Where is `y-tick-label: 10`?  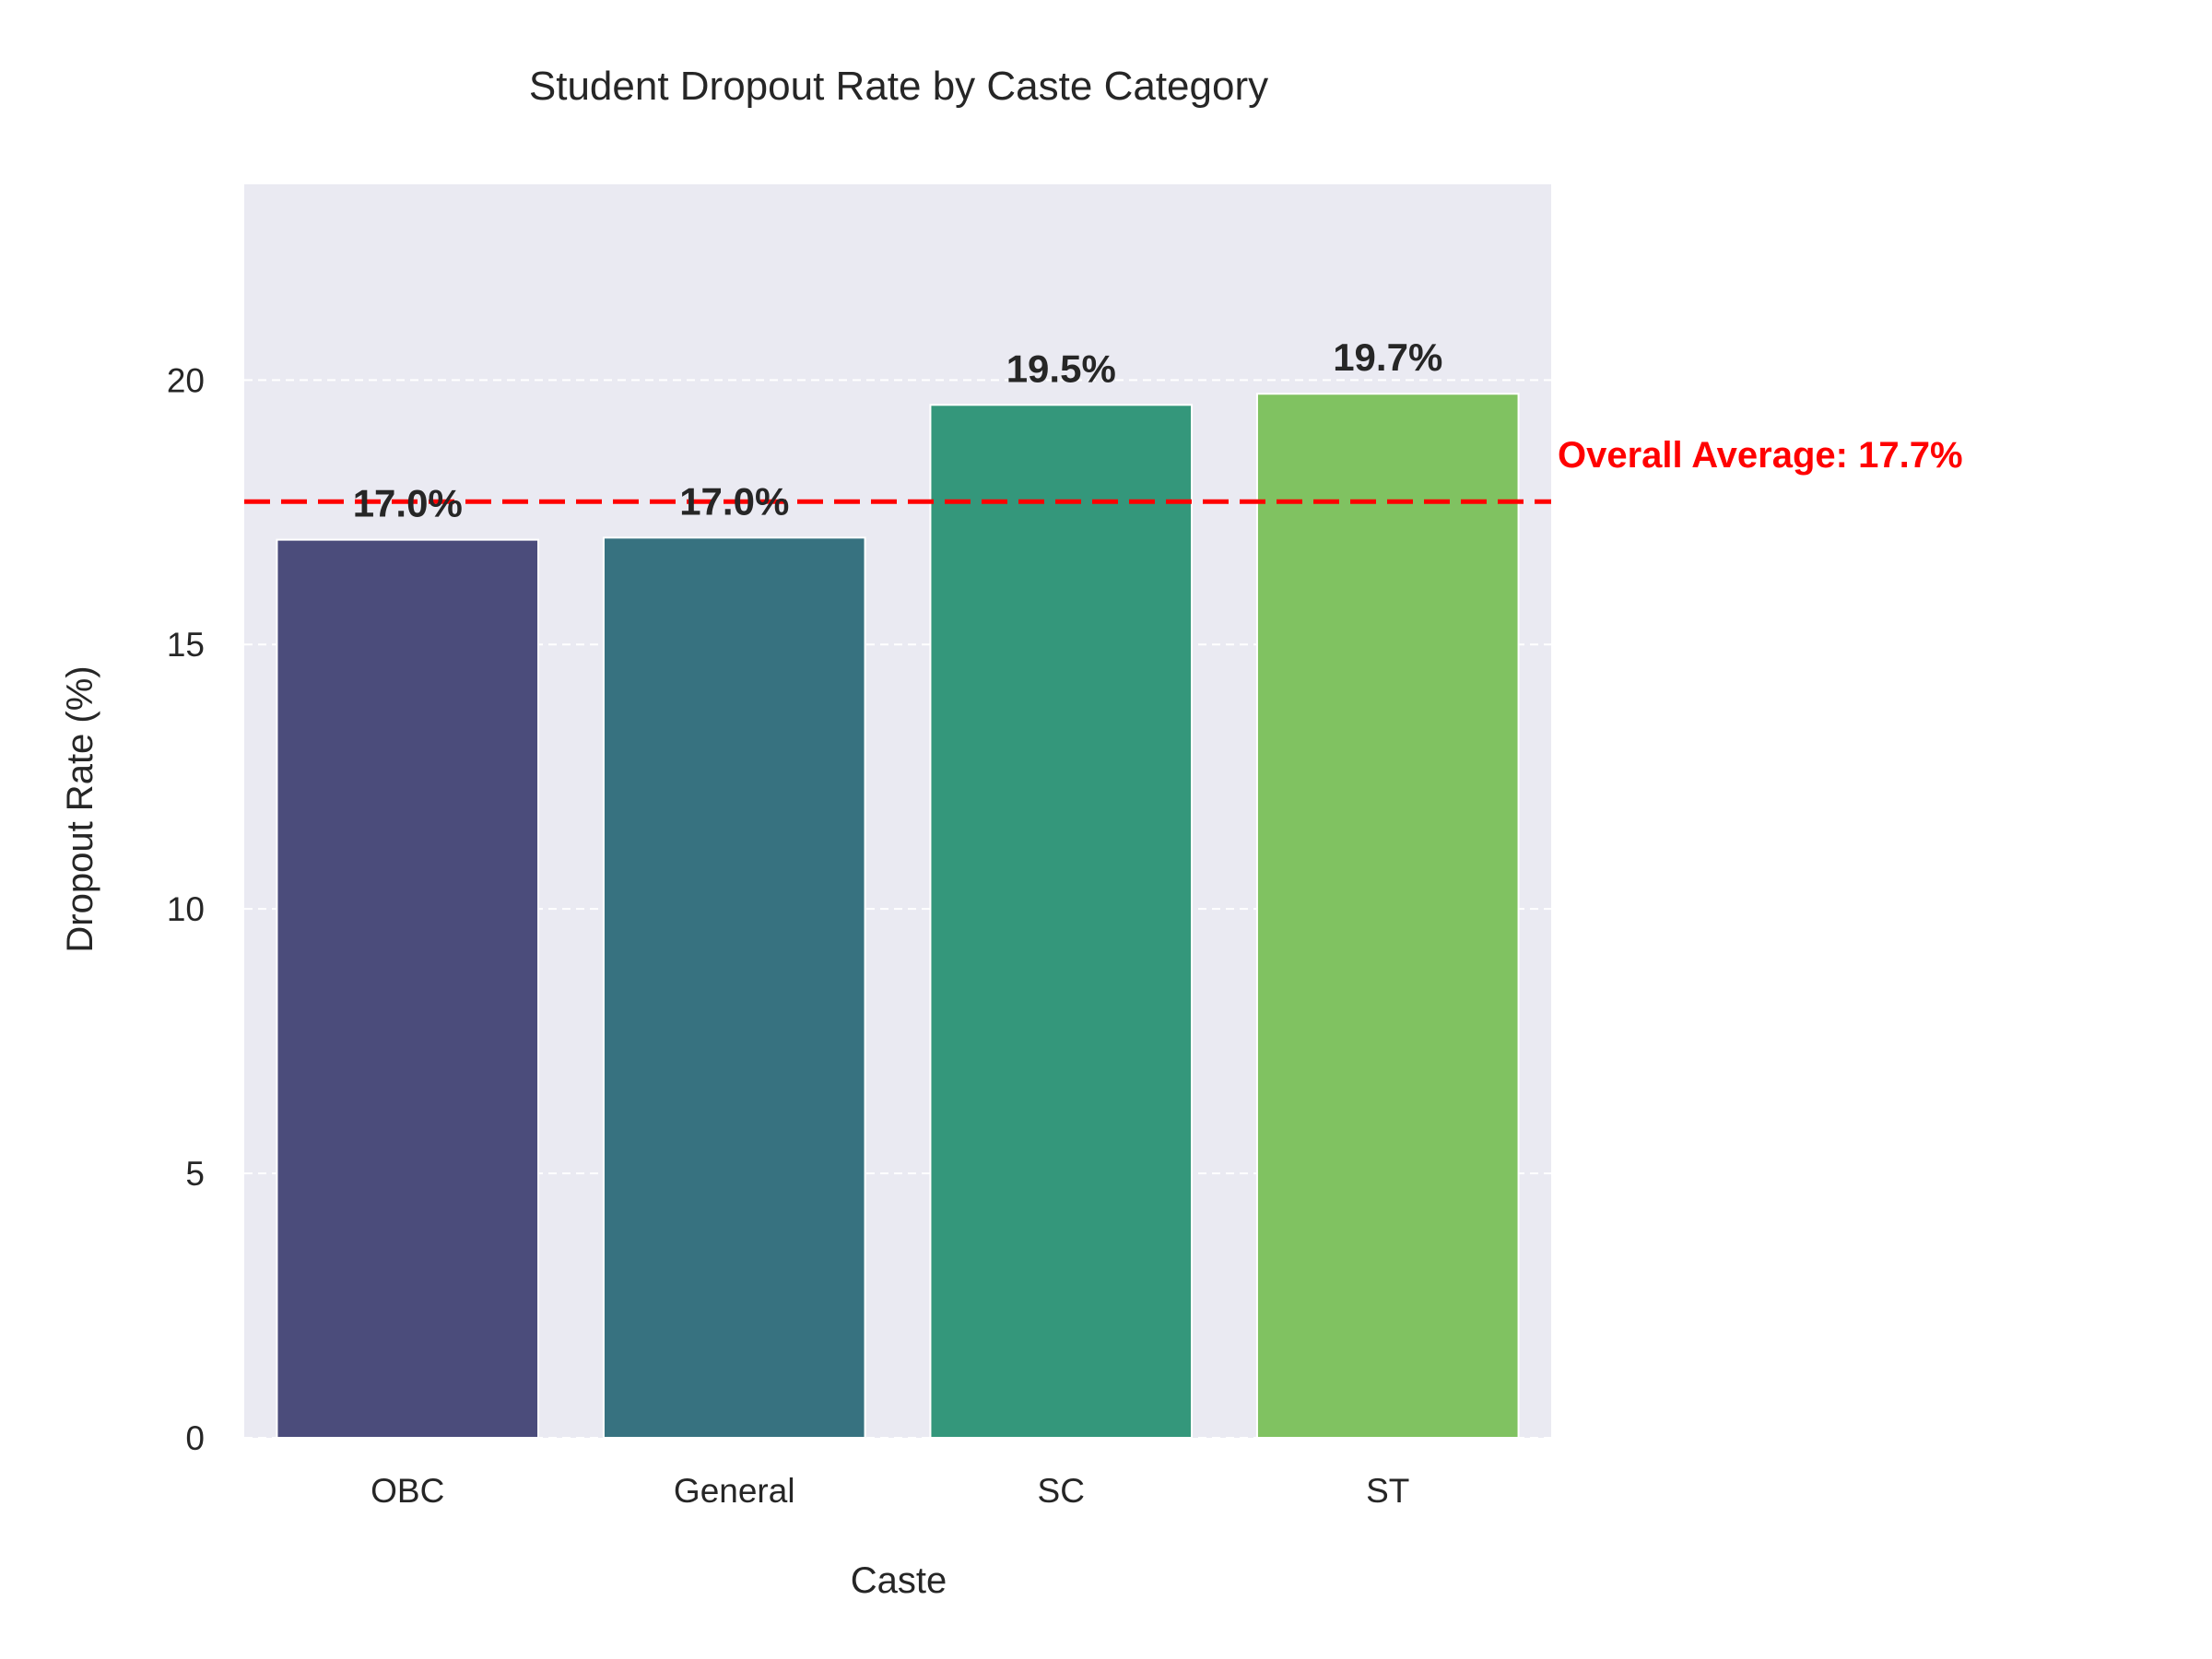 y-tick-label: 10 is located at coordinates (186, 909).